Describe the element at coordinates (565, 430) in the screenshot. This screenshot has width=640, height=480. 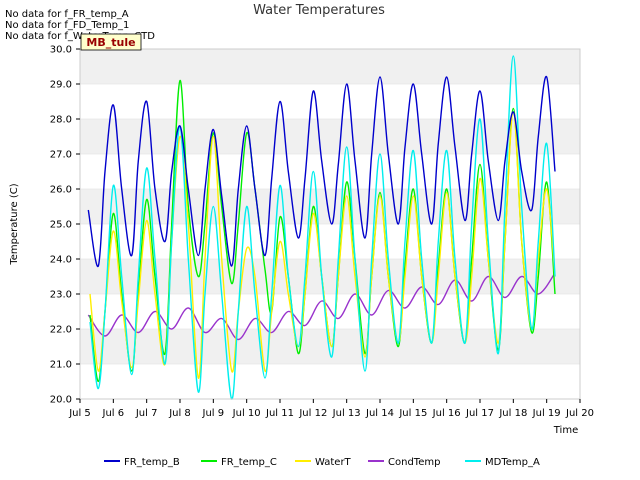
I see `x-axis-label: Time` at that location.